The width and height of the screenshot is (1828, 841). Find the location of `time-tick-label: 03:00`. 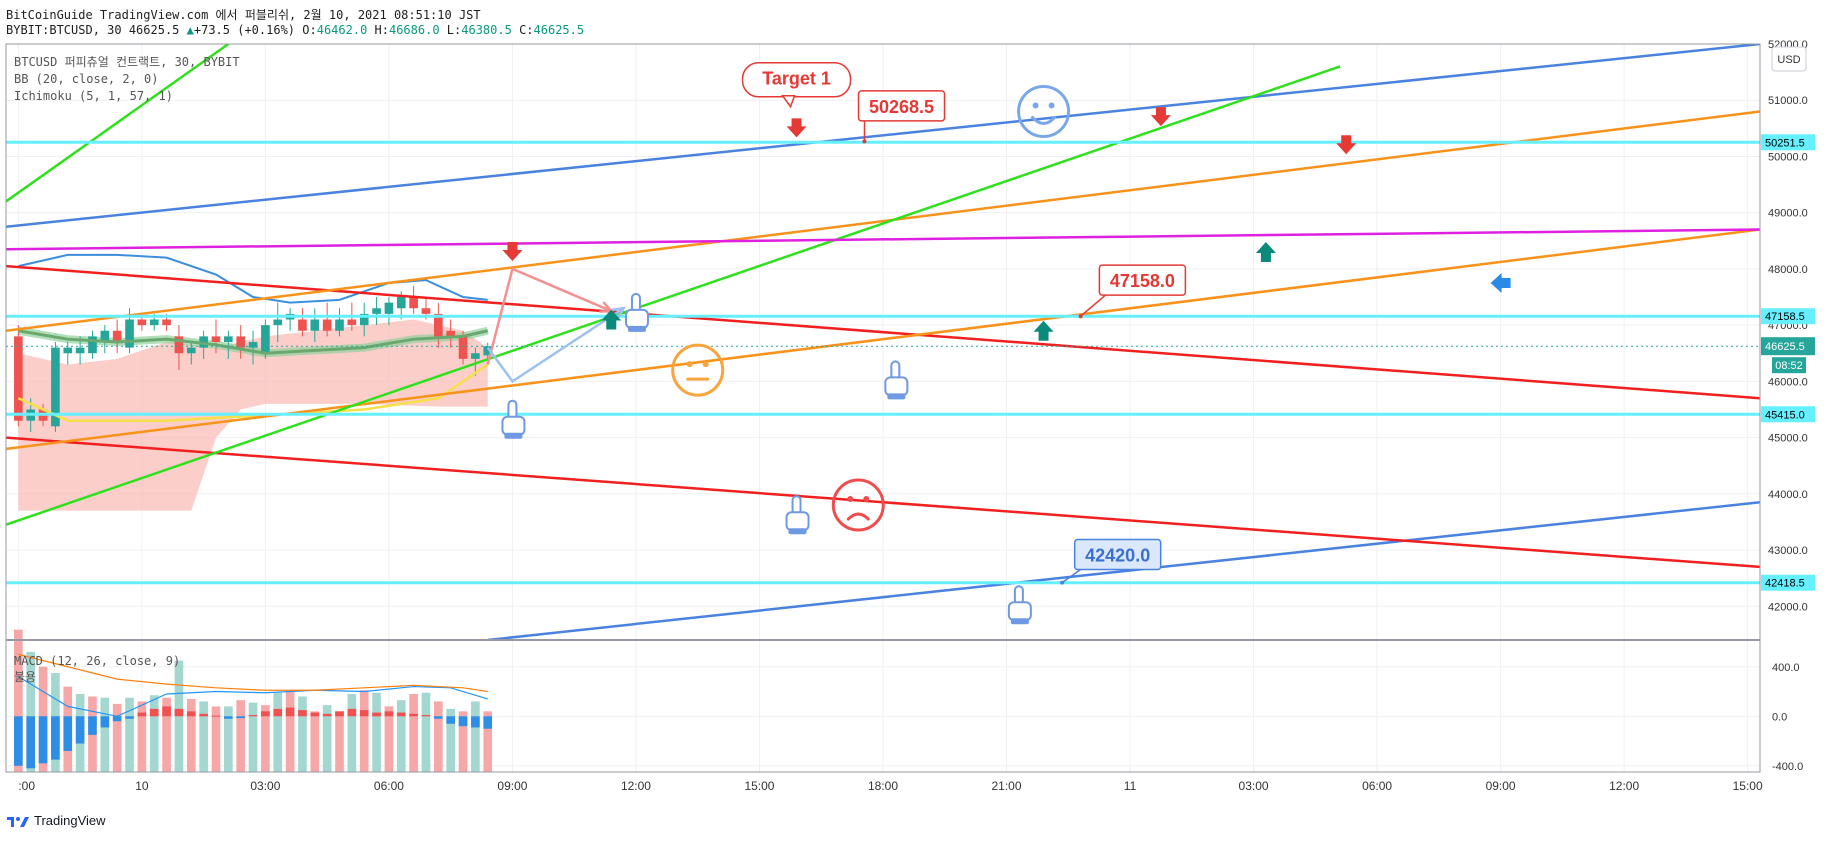

time-tick-label: 03:00 is located at coordinates (265, 786).